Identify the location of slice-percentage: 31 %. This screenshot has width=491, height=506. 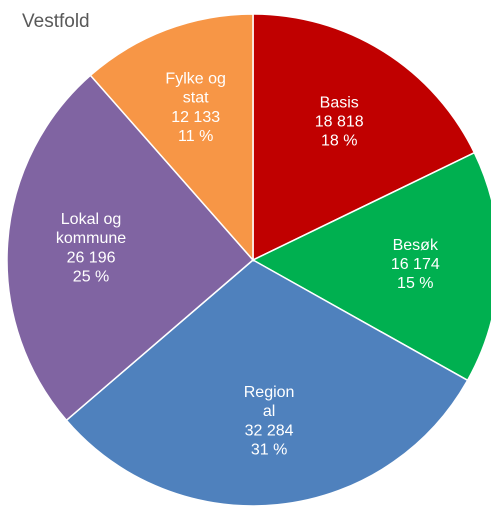
(269, 449).